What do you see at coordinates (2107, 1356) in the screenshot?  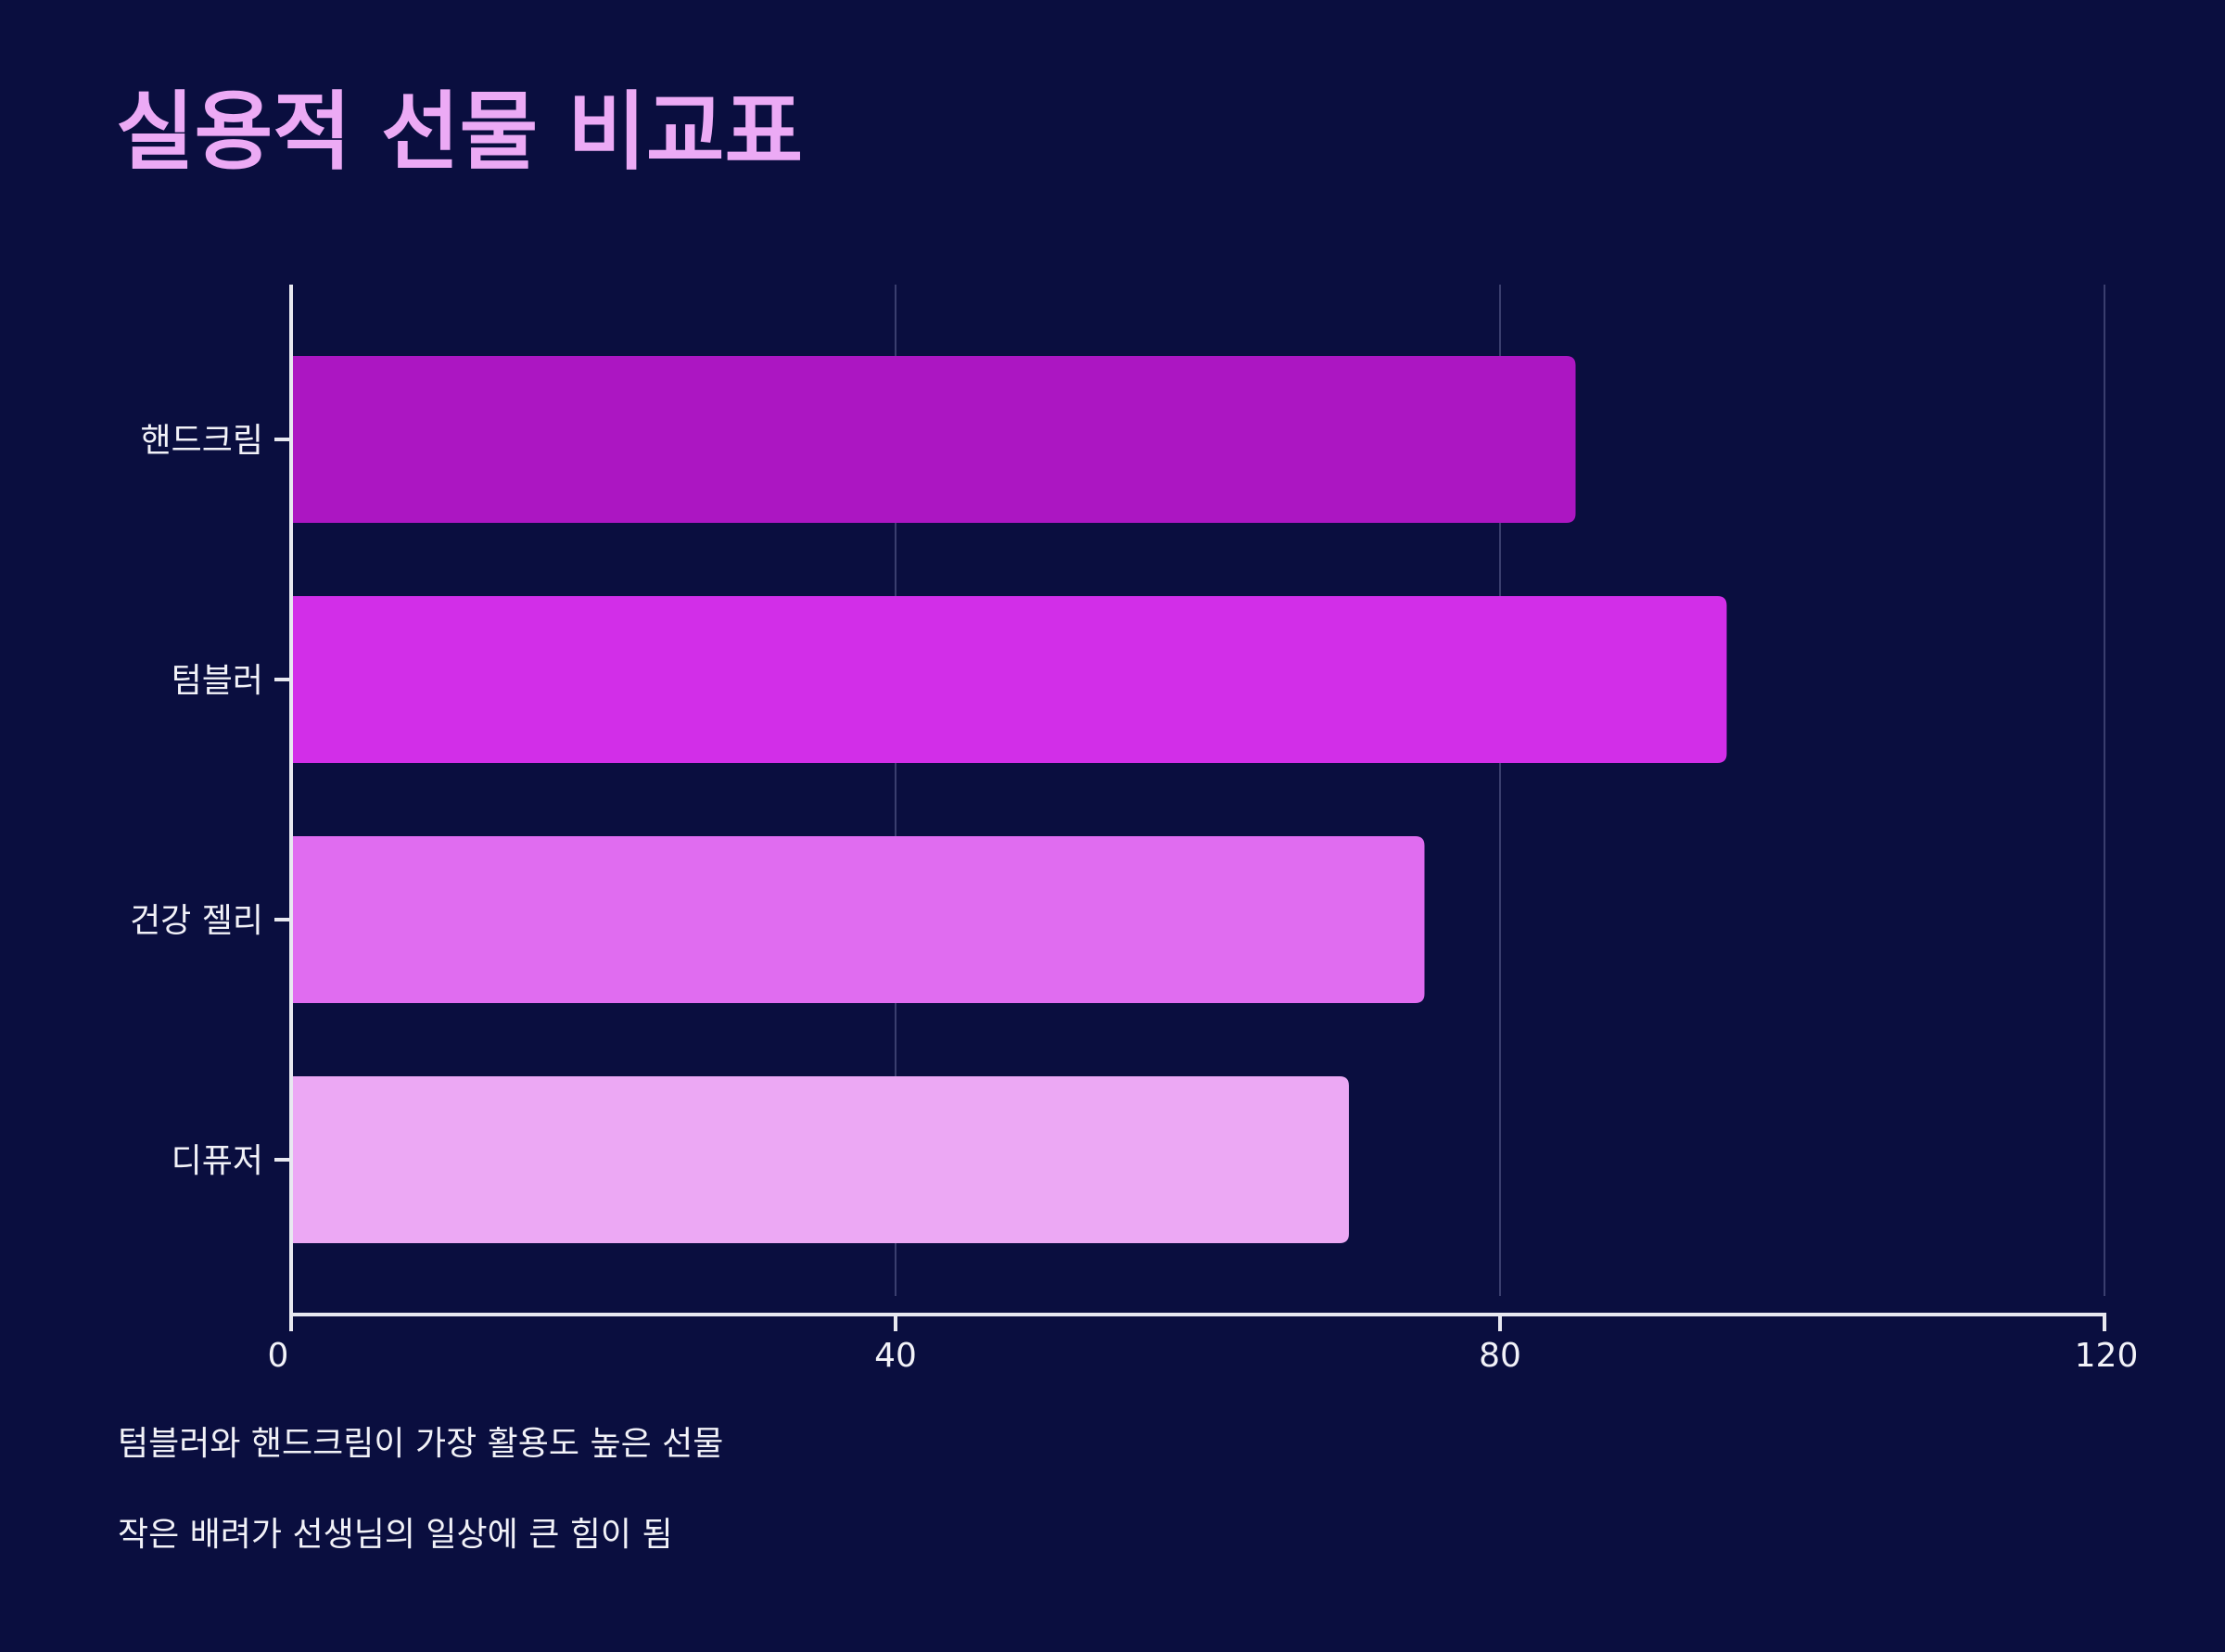 I see `x-tick-label-4: 120` at bounding box center [2107, 1356].